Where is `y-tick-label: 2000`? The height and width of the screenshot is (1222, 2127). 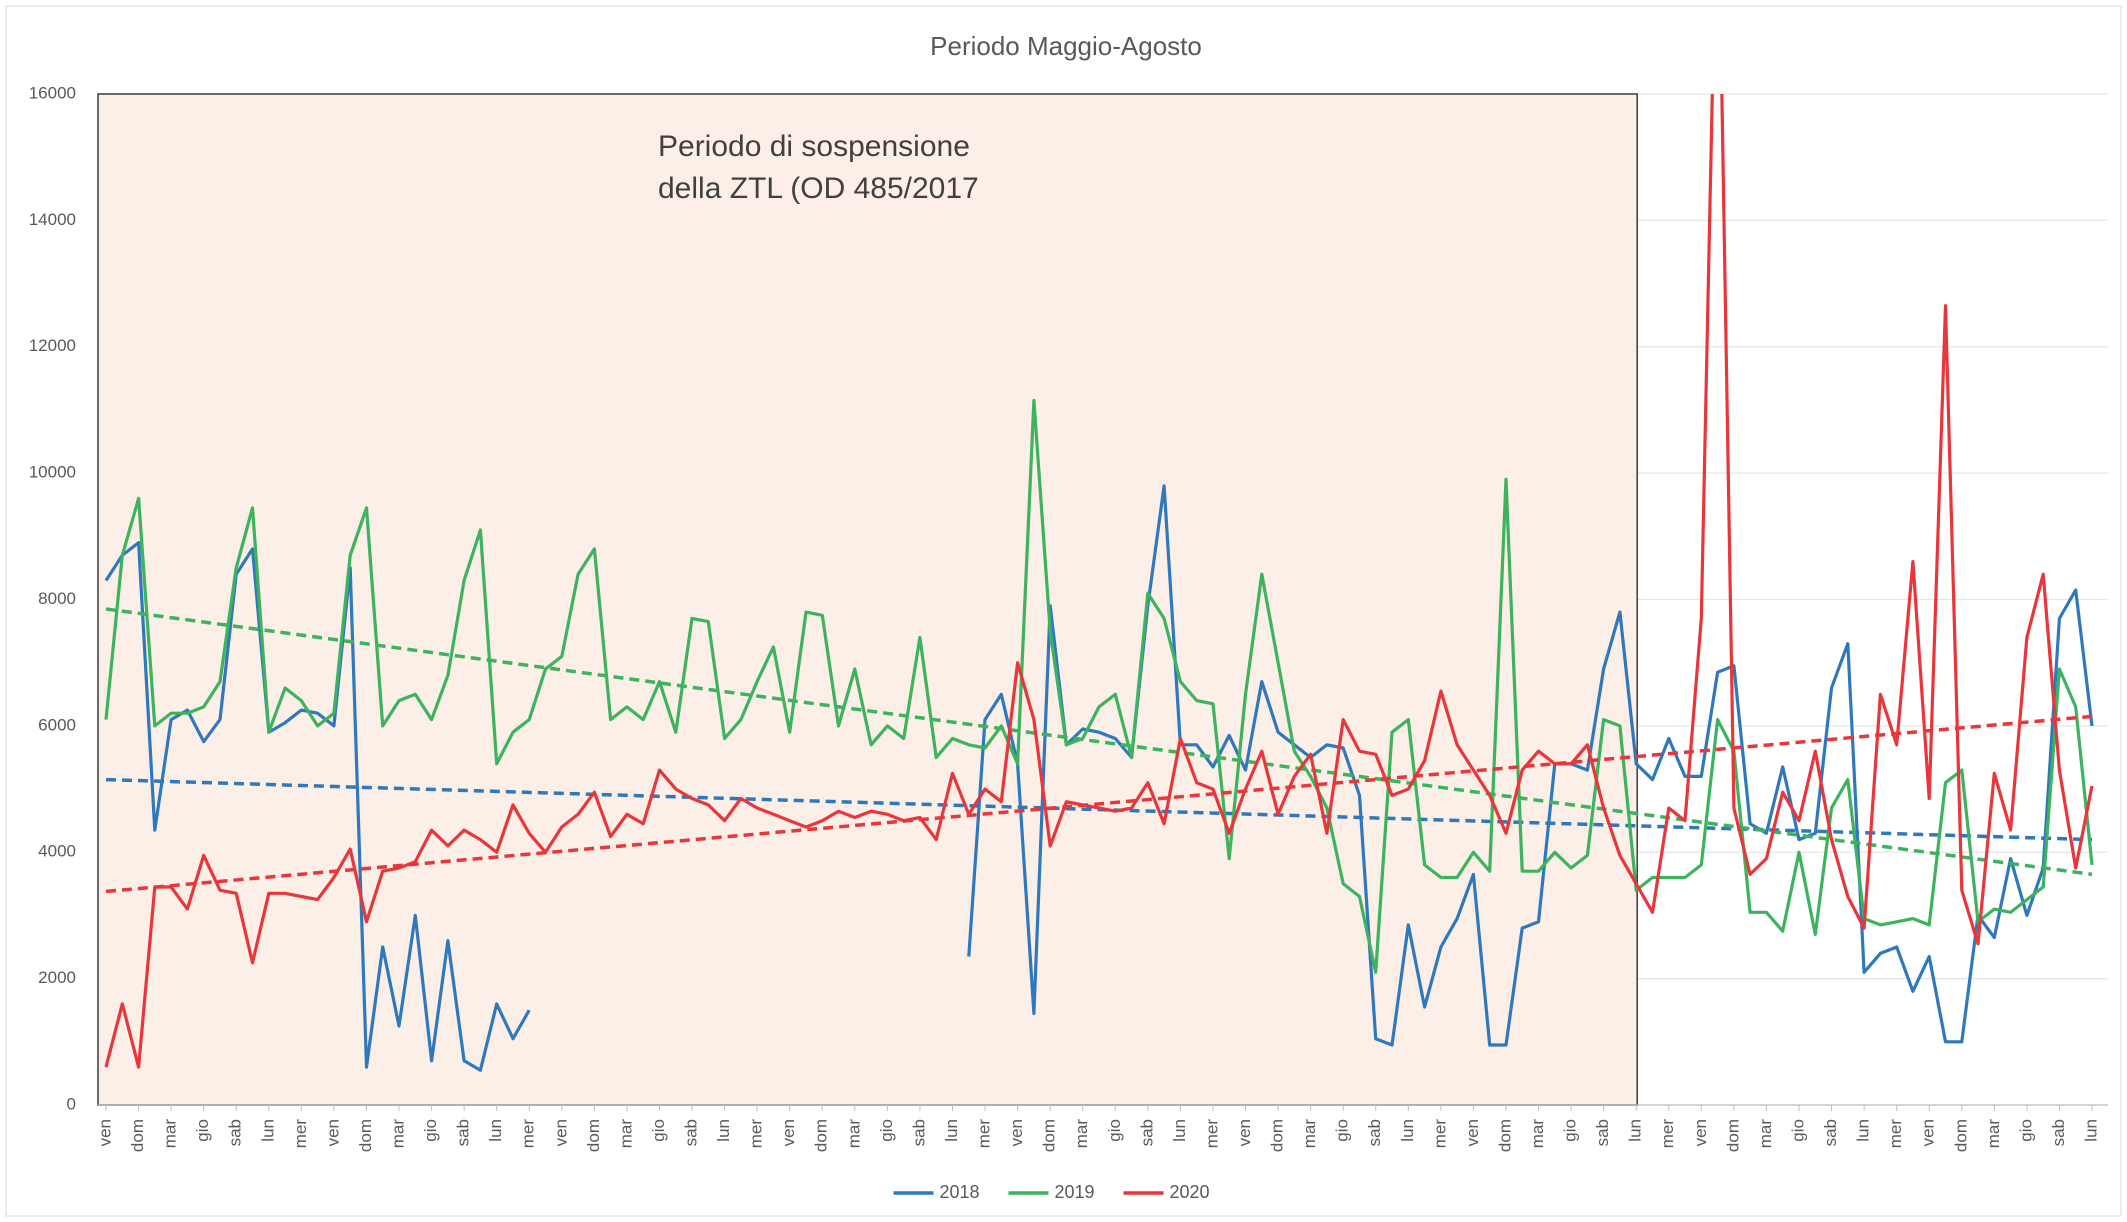
y-tick-label: 2000 is located at coordinates (57, 977).